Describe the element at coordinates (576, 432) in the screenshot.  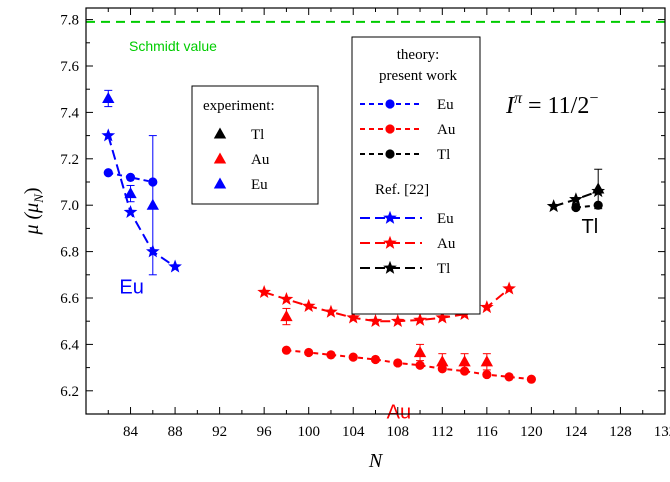
I see `x-tick-label: 124` at that location.